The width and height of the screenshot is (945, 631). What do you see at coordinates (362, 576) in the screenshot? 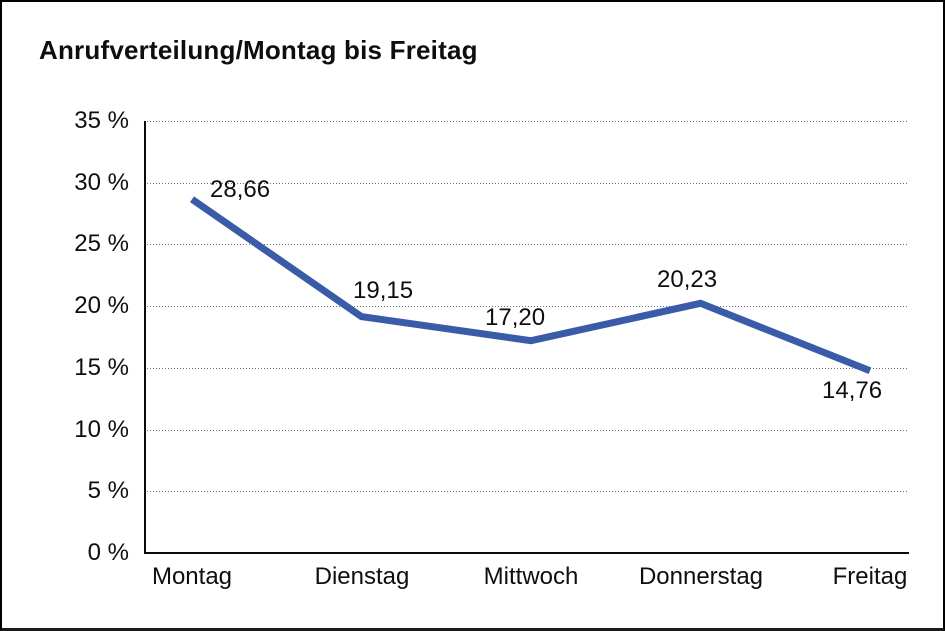
I see `x-category-label: Dienstag` at bounding box center [362, 576].